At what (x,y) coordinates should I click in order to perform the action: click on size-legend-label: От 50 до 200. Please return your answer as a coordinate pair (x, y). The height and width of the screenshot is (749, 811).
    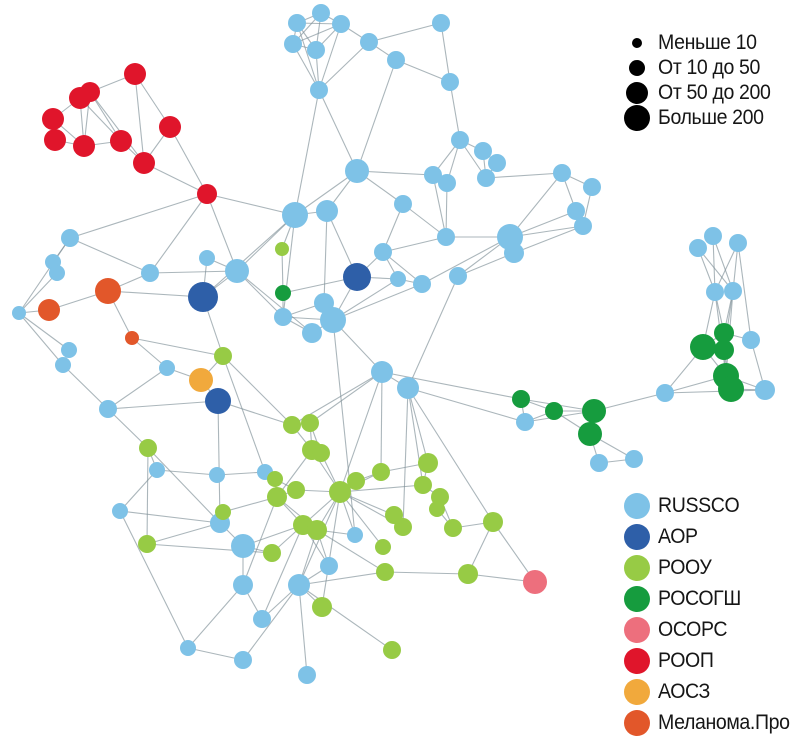
    Looking at the image, I should click on (714, 92).